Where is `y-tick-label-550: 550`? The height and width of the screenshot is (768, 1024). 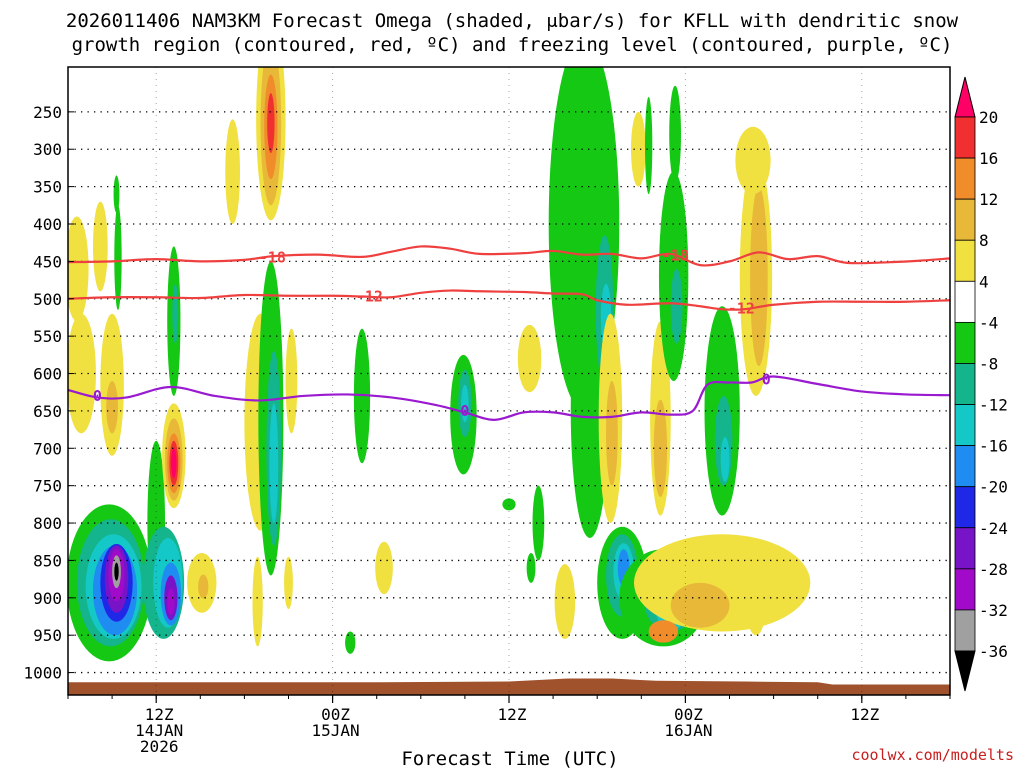 y-tick-label-550: 550 is located at coordinates (47, 336).